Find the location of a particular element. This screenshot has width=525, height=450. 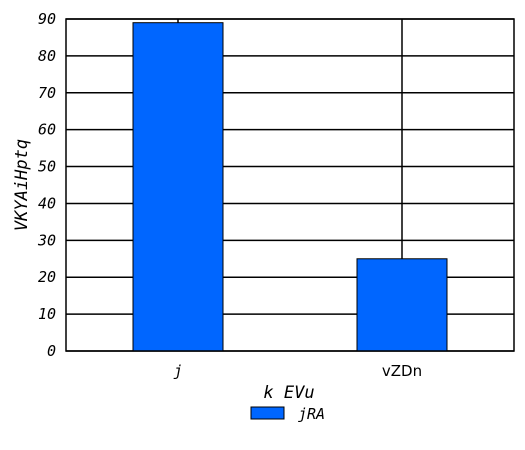

x-axis-label: k EVu is located at coordinates (288, 393).